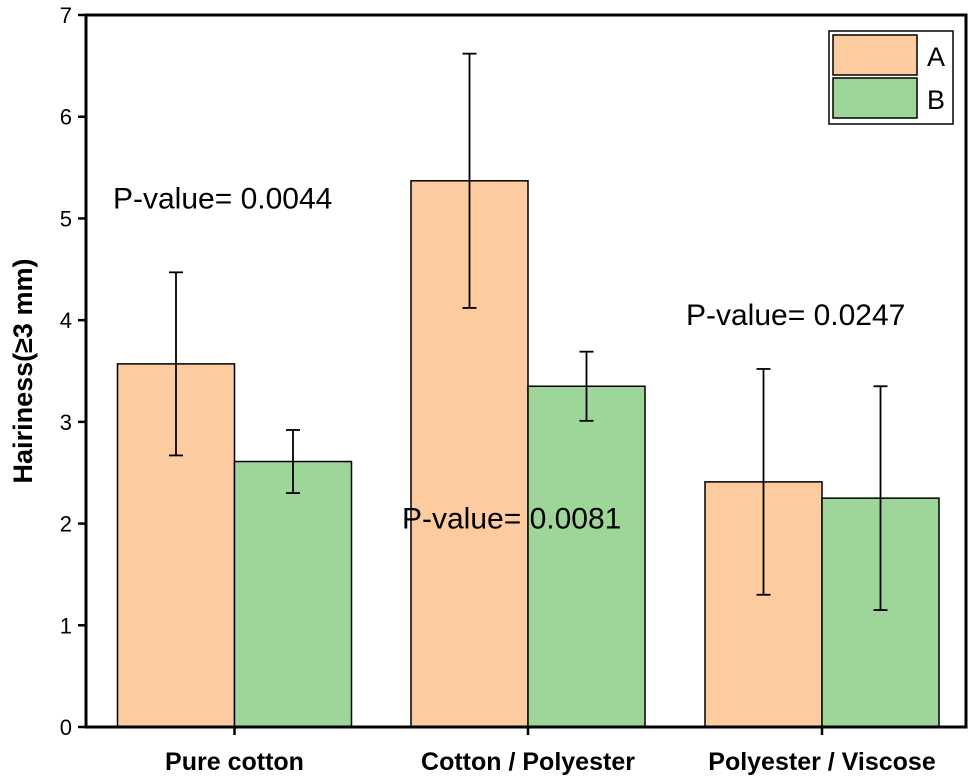  What do you see at coordinates (222, 198) in the screenshot?
I see `p-value-annotation: P-value= 0.0044` at bounding box center [222, 198].